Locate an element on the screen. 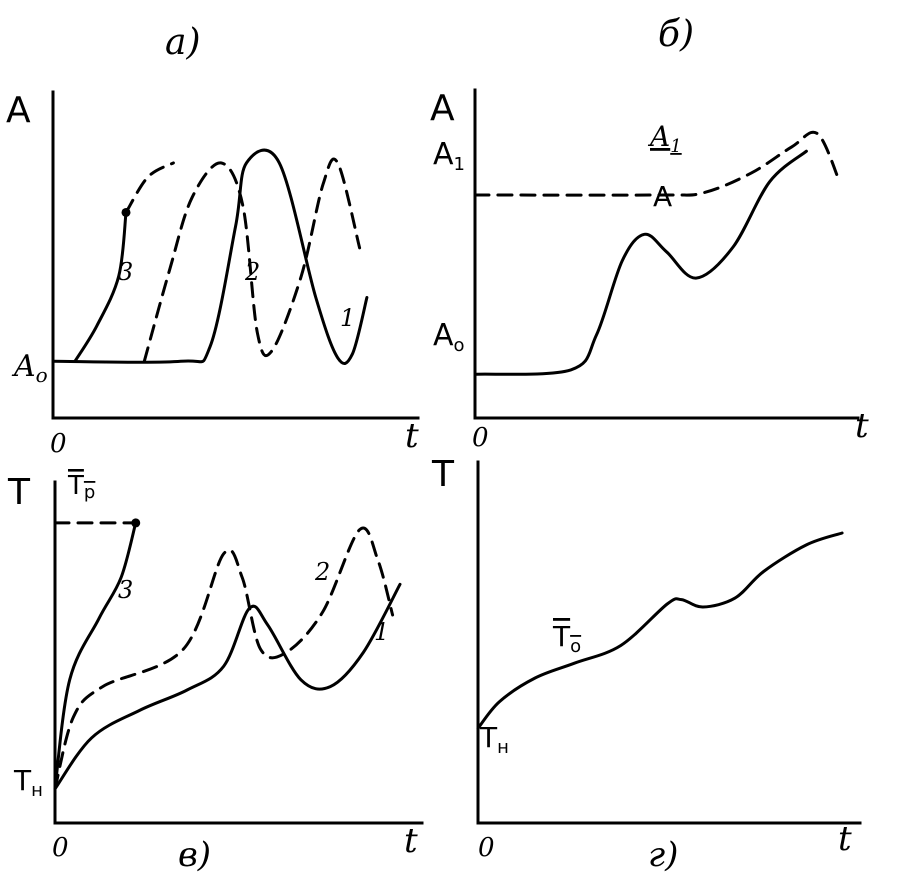  panel-c-plot is located at coordinates (227, 654).